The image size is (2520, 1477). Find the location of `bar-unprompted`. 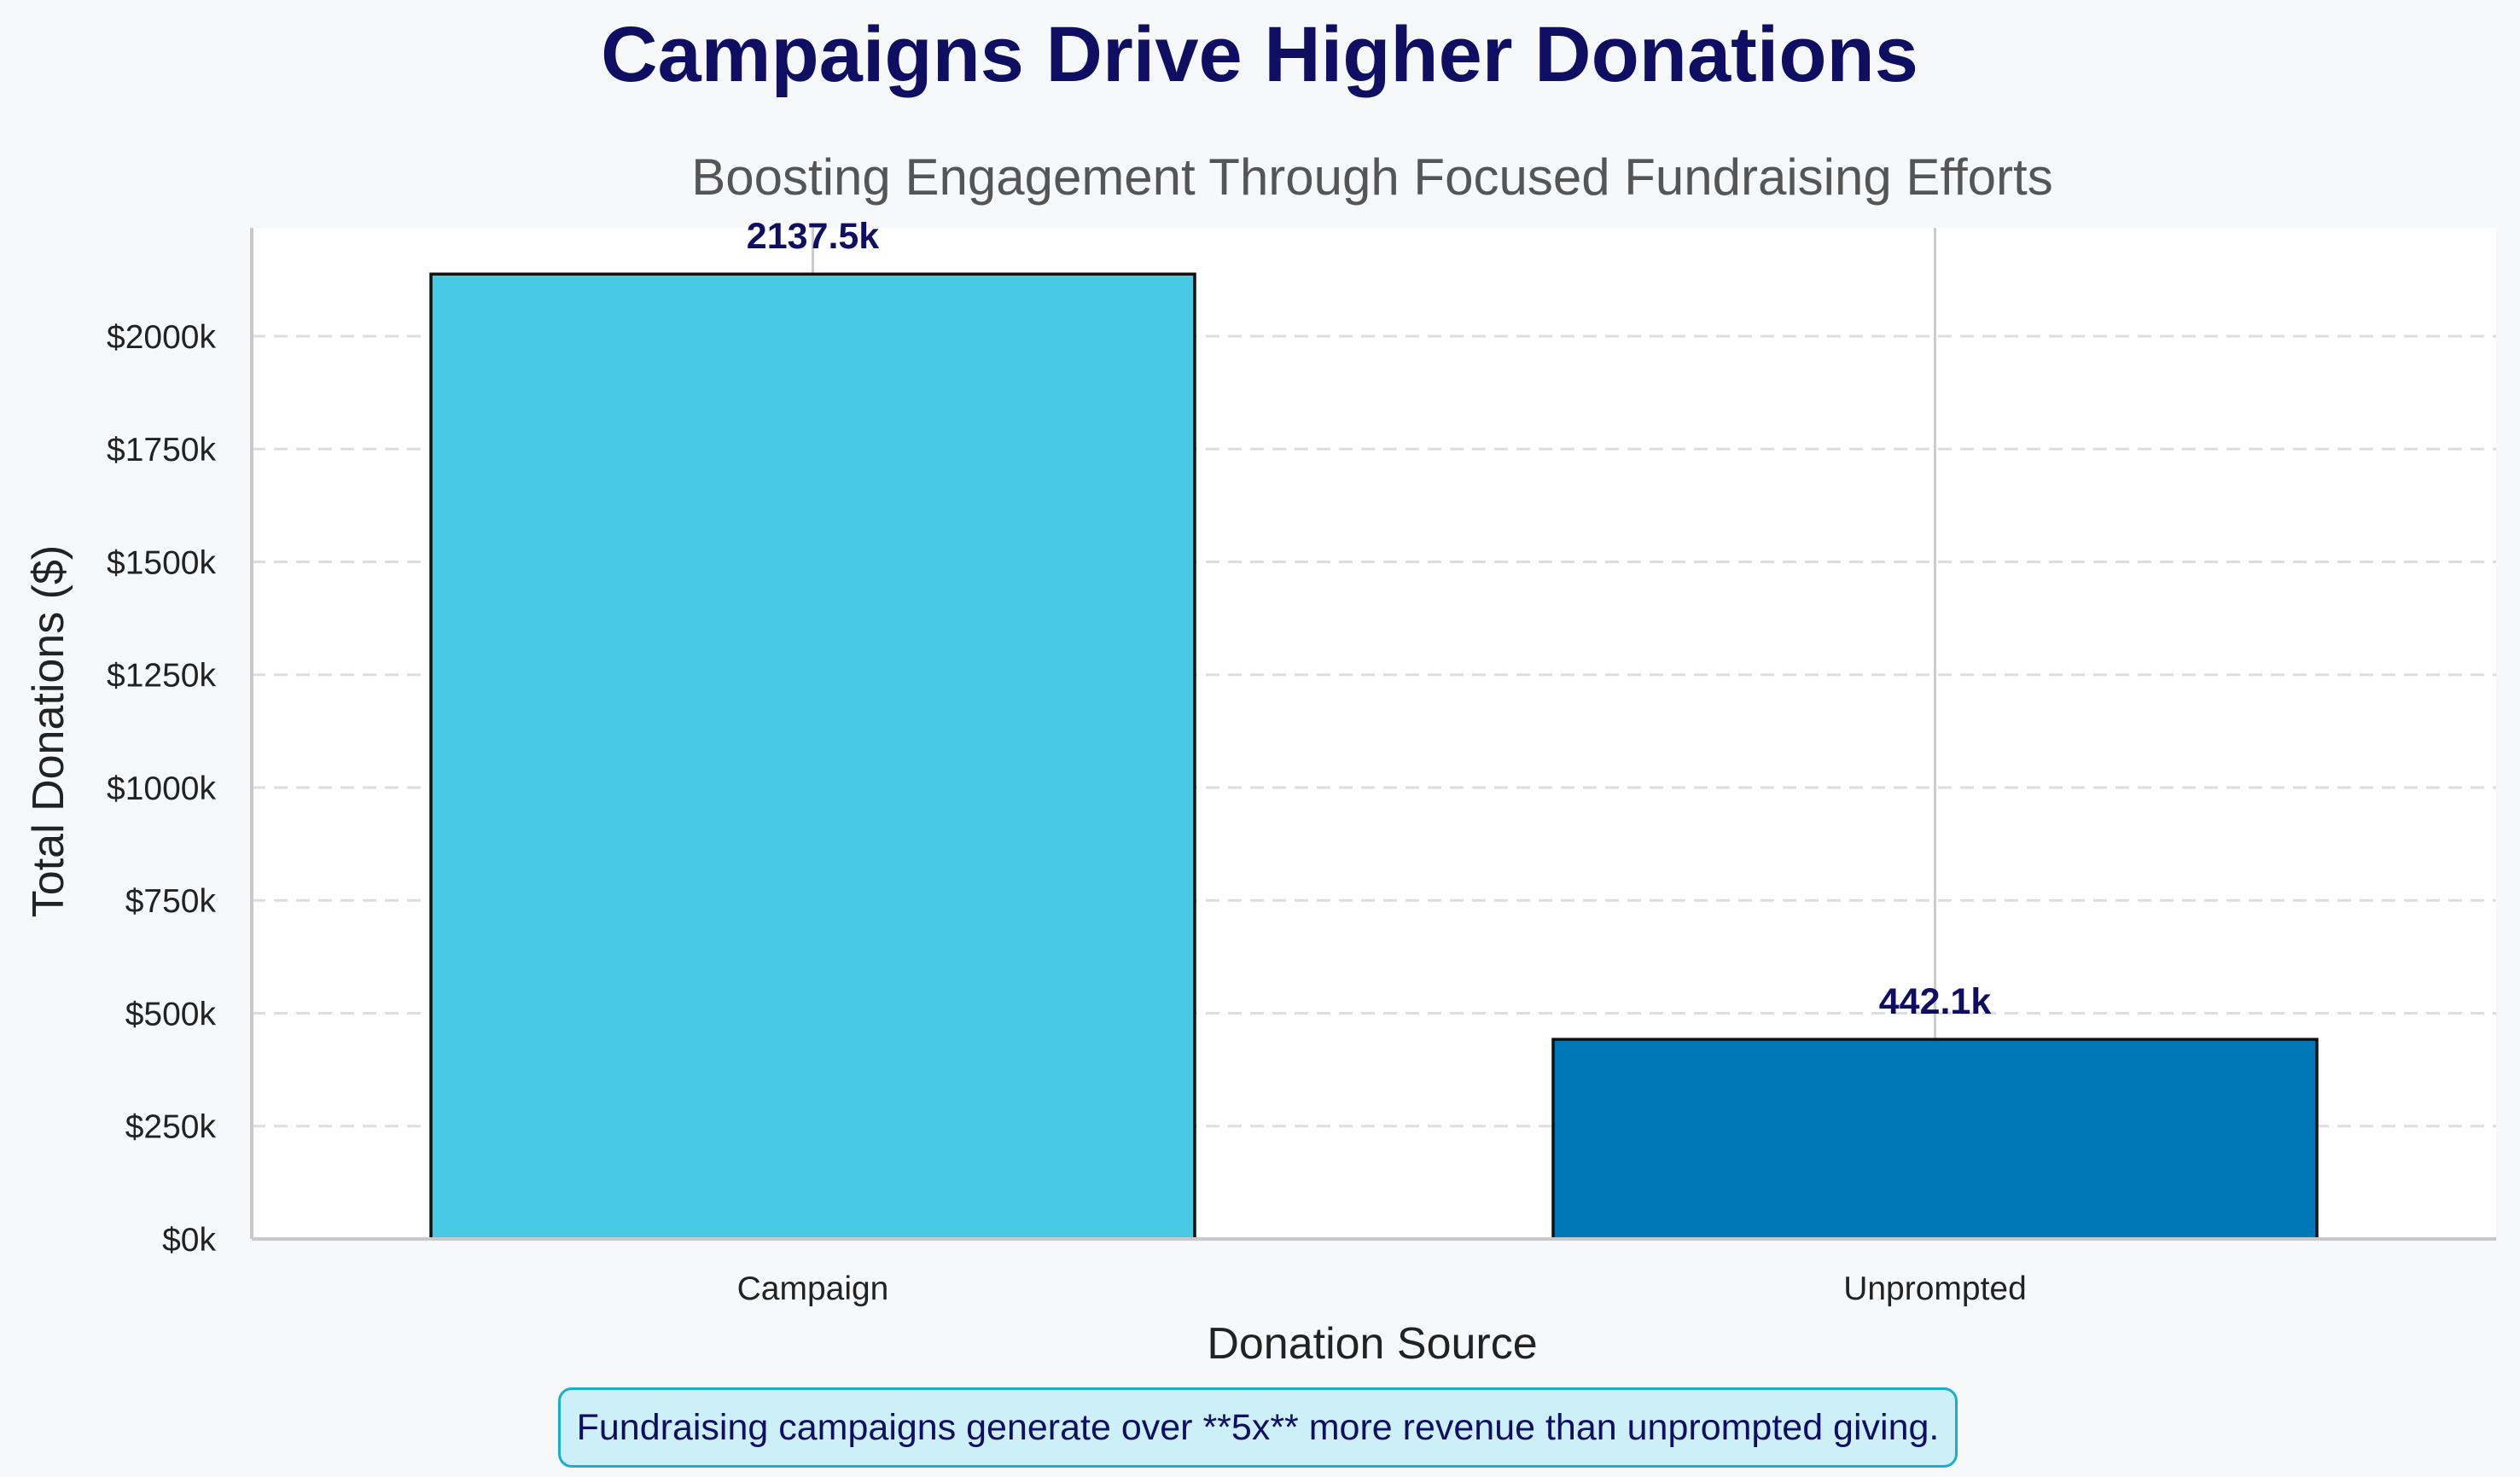

bar-unprompted is located at coordinates (1935, 1139).